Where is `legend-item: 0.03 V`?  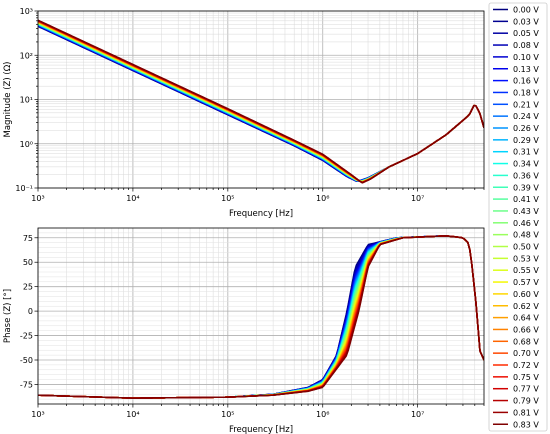
legend-item: 0.03 V is located at coordinates (516, 21).